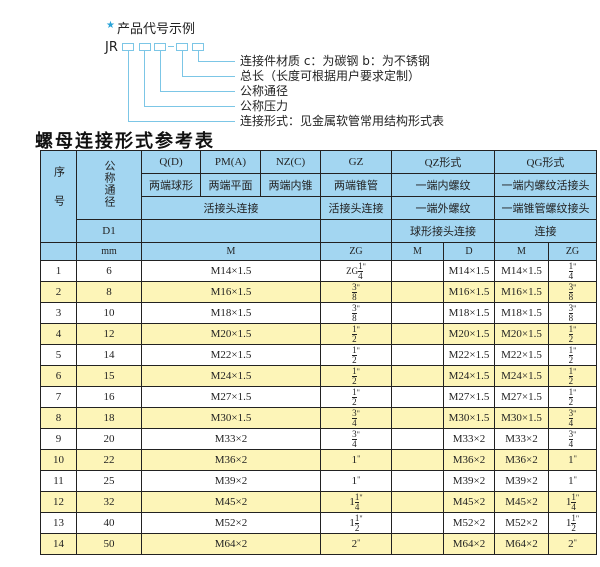 The image size is (600, 567). What do you see at coordinates (356, 251) in the screenshot?
I see `header-zg: ZG` at bounding box center [356, 251].